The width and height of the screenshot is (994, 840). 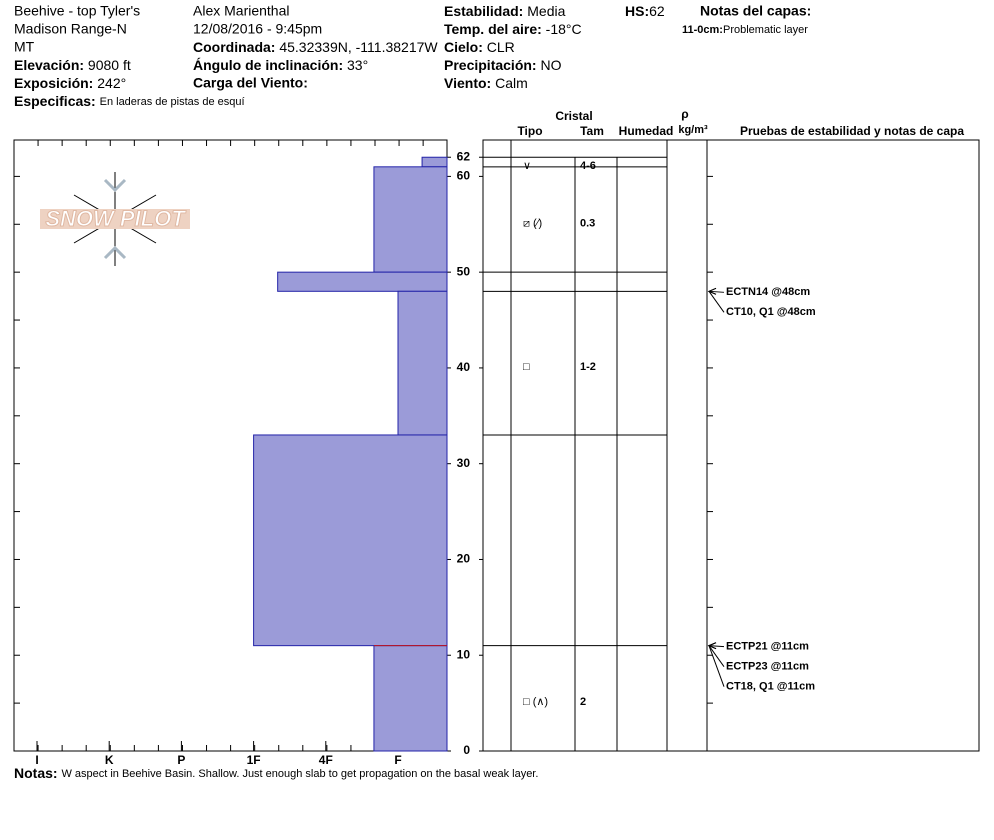 I want to click on x-tick-label: I, so click(x=36, y=760).